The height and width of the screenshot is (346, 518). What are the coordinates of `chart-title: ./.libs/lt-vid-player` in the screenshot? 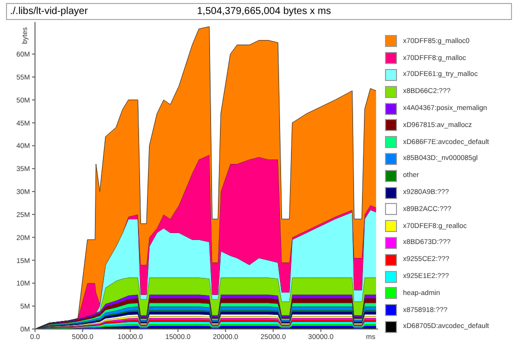 It's located at (49, 12).